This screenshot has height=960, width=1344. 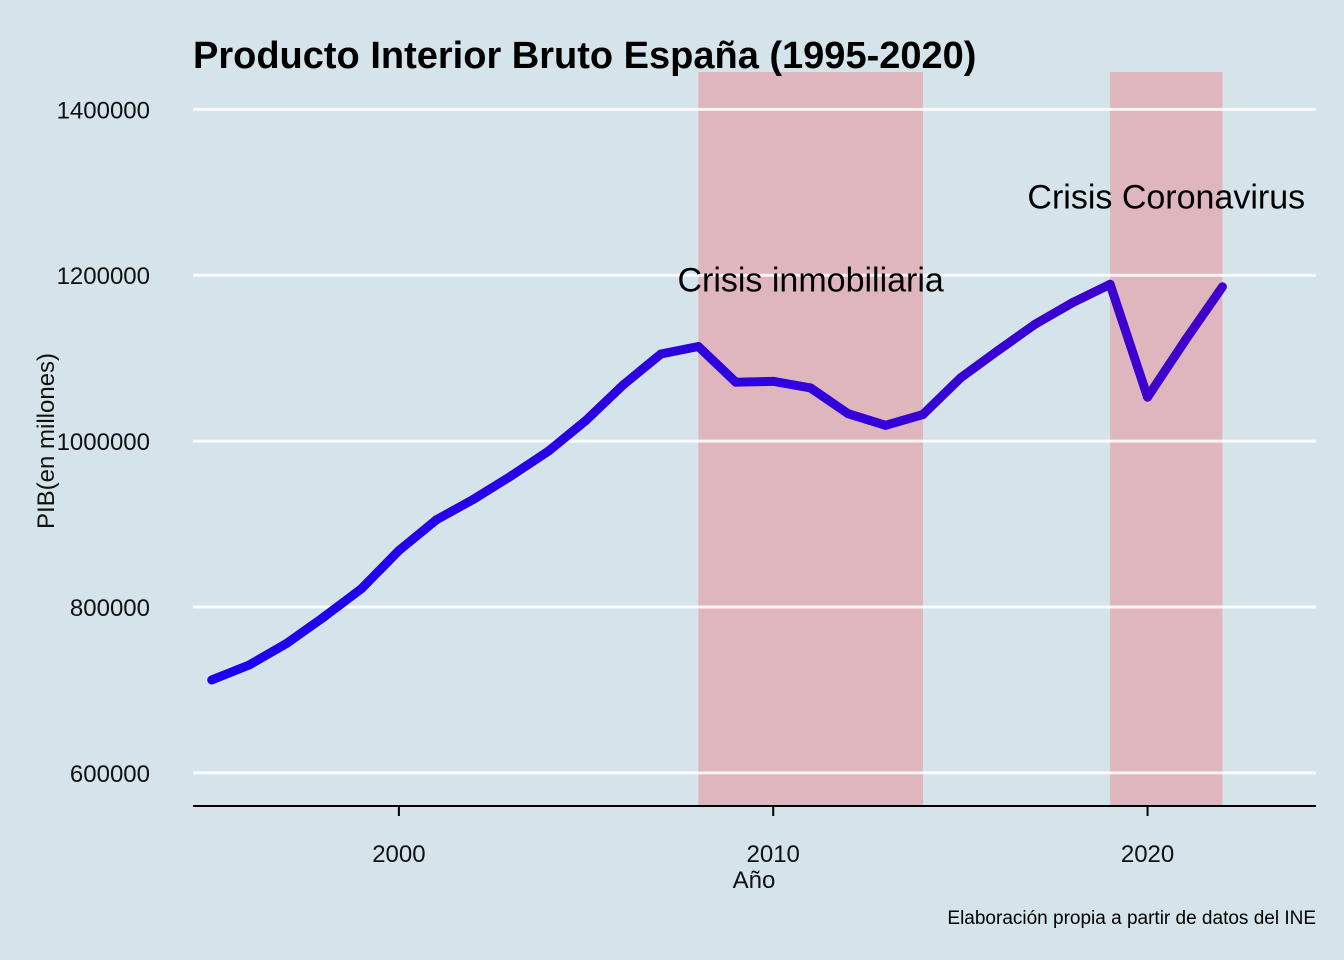 I want to click on annotations: Crisis inmobiliaria Crisis Coronavirus, so click(x=991, y=238).